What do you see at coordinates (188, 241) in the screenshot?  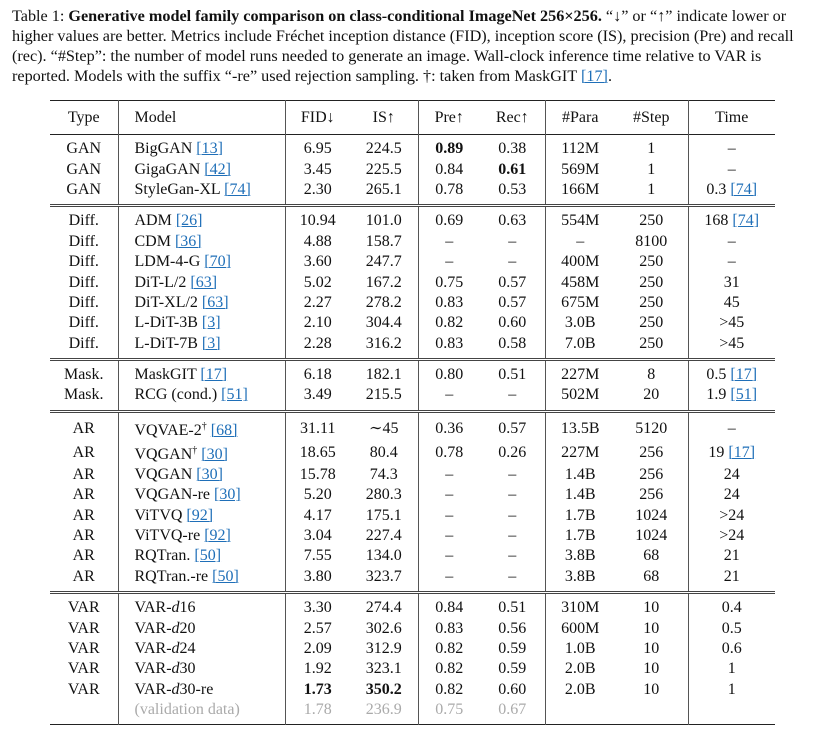 I see `citation: [36]` at bounding box center [188, 241].